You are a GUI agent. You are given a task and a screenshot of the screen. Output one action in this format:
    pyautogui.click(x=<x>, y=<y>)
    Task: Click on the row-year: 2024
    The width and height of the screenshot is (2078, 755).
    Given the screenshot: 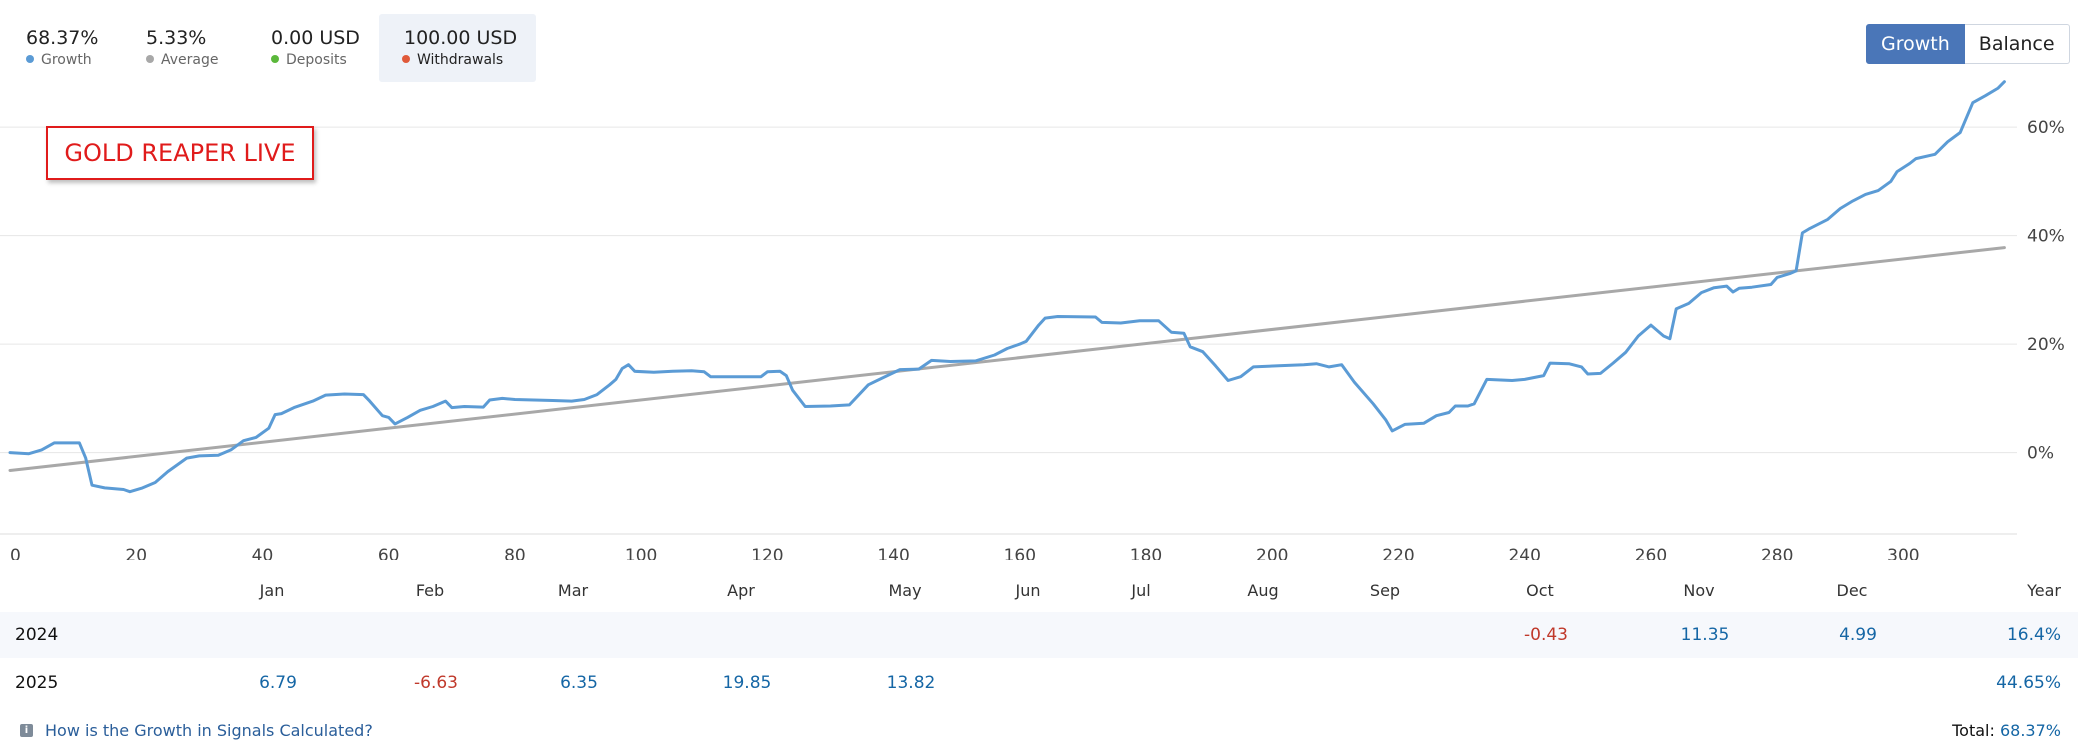 What is the action you would take?
    pyautogui.click(x=37, y=635)
    